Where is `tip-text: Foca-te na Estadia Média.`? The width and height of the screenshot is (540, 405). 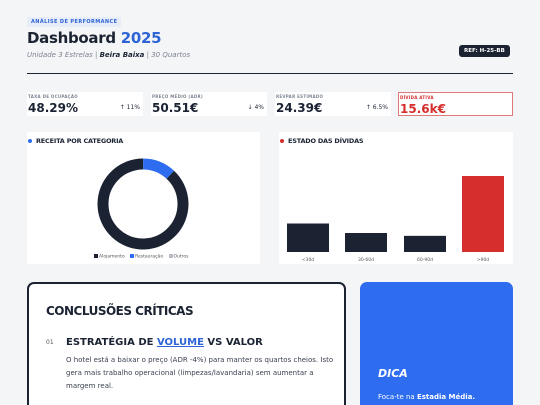 tip-text: Foca-te na Estadia Média. is located at coordinates (426, 397).